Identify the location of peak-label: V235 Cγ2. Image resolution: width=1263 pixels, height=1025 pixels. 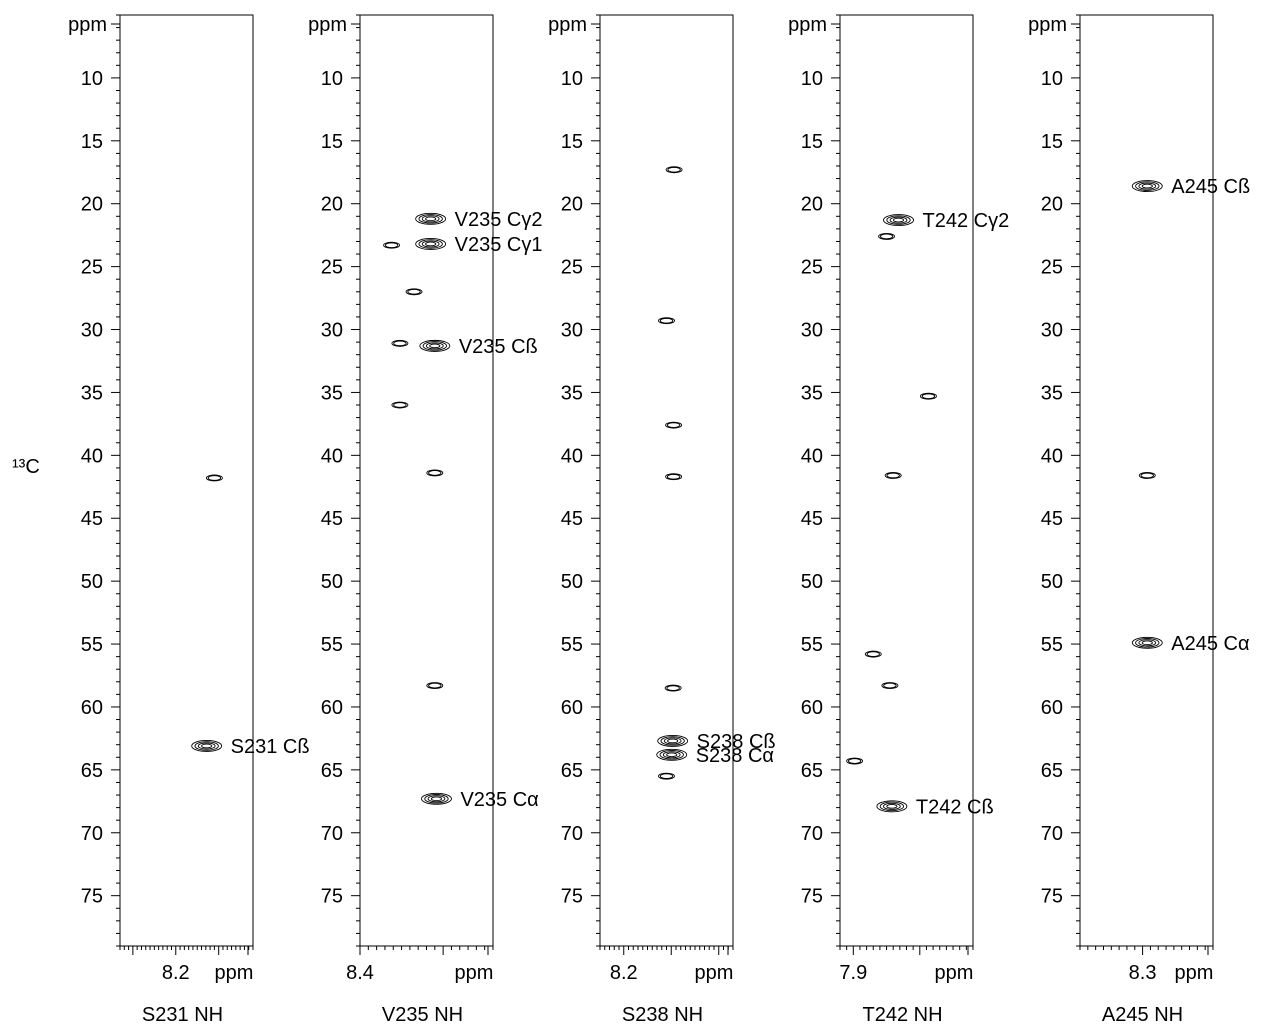
(499, 220).